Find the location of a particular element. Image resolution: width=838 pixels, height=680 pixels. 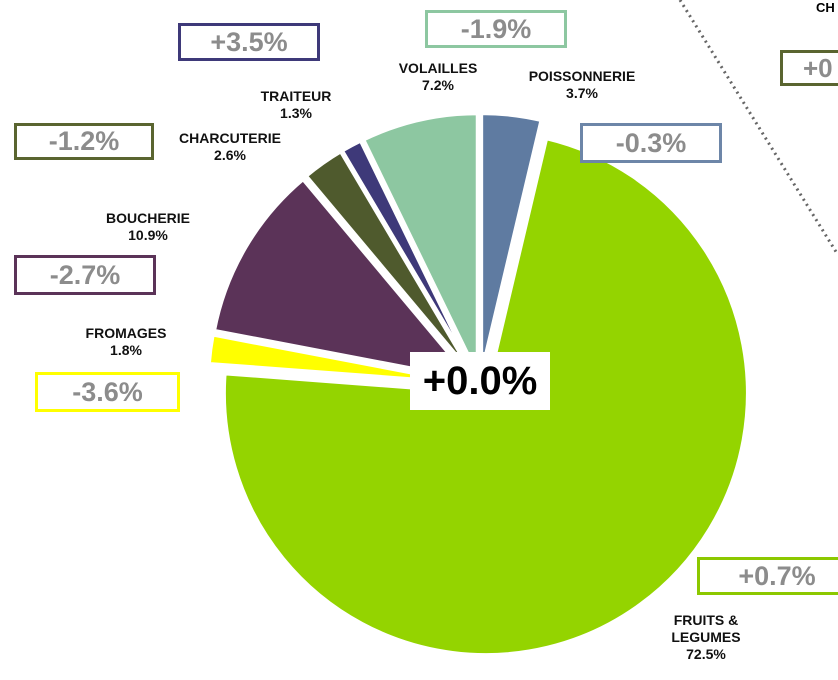

change-label: -1.2% is located at coordinates (84, 141).